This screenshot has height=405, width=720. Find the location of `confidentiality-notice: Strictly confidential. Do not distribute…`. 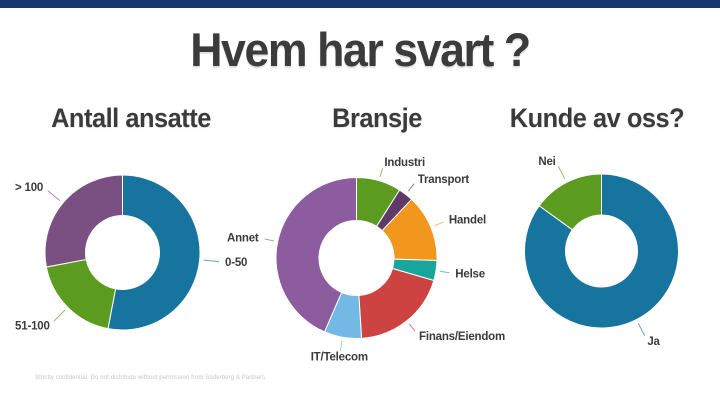

confidentiality-notice: Strictly confidential. Do not distribute… is located at coordinates (150, 378).